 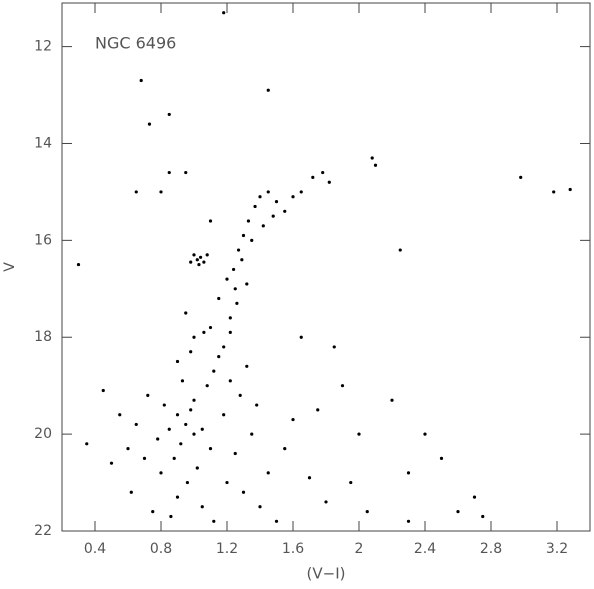 I want to click on x-tick-label: 3.2, so click(x=557, y=549).